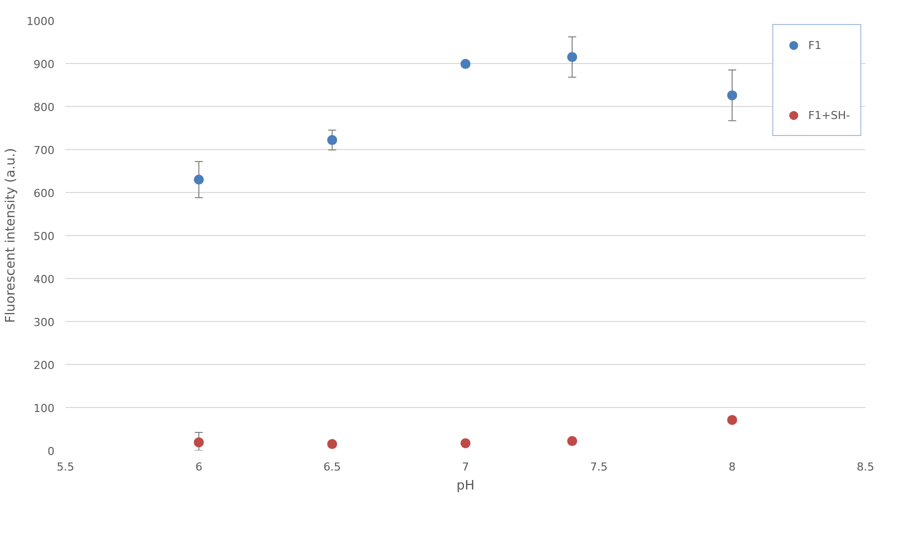 The width and height of the screenshot is (904, 546). What do you see at coordinates (44, 408) in the screenshot?
I see `y-tick-label: 100` at bounding box center [44, 408].